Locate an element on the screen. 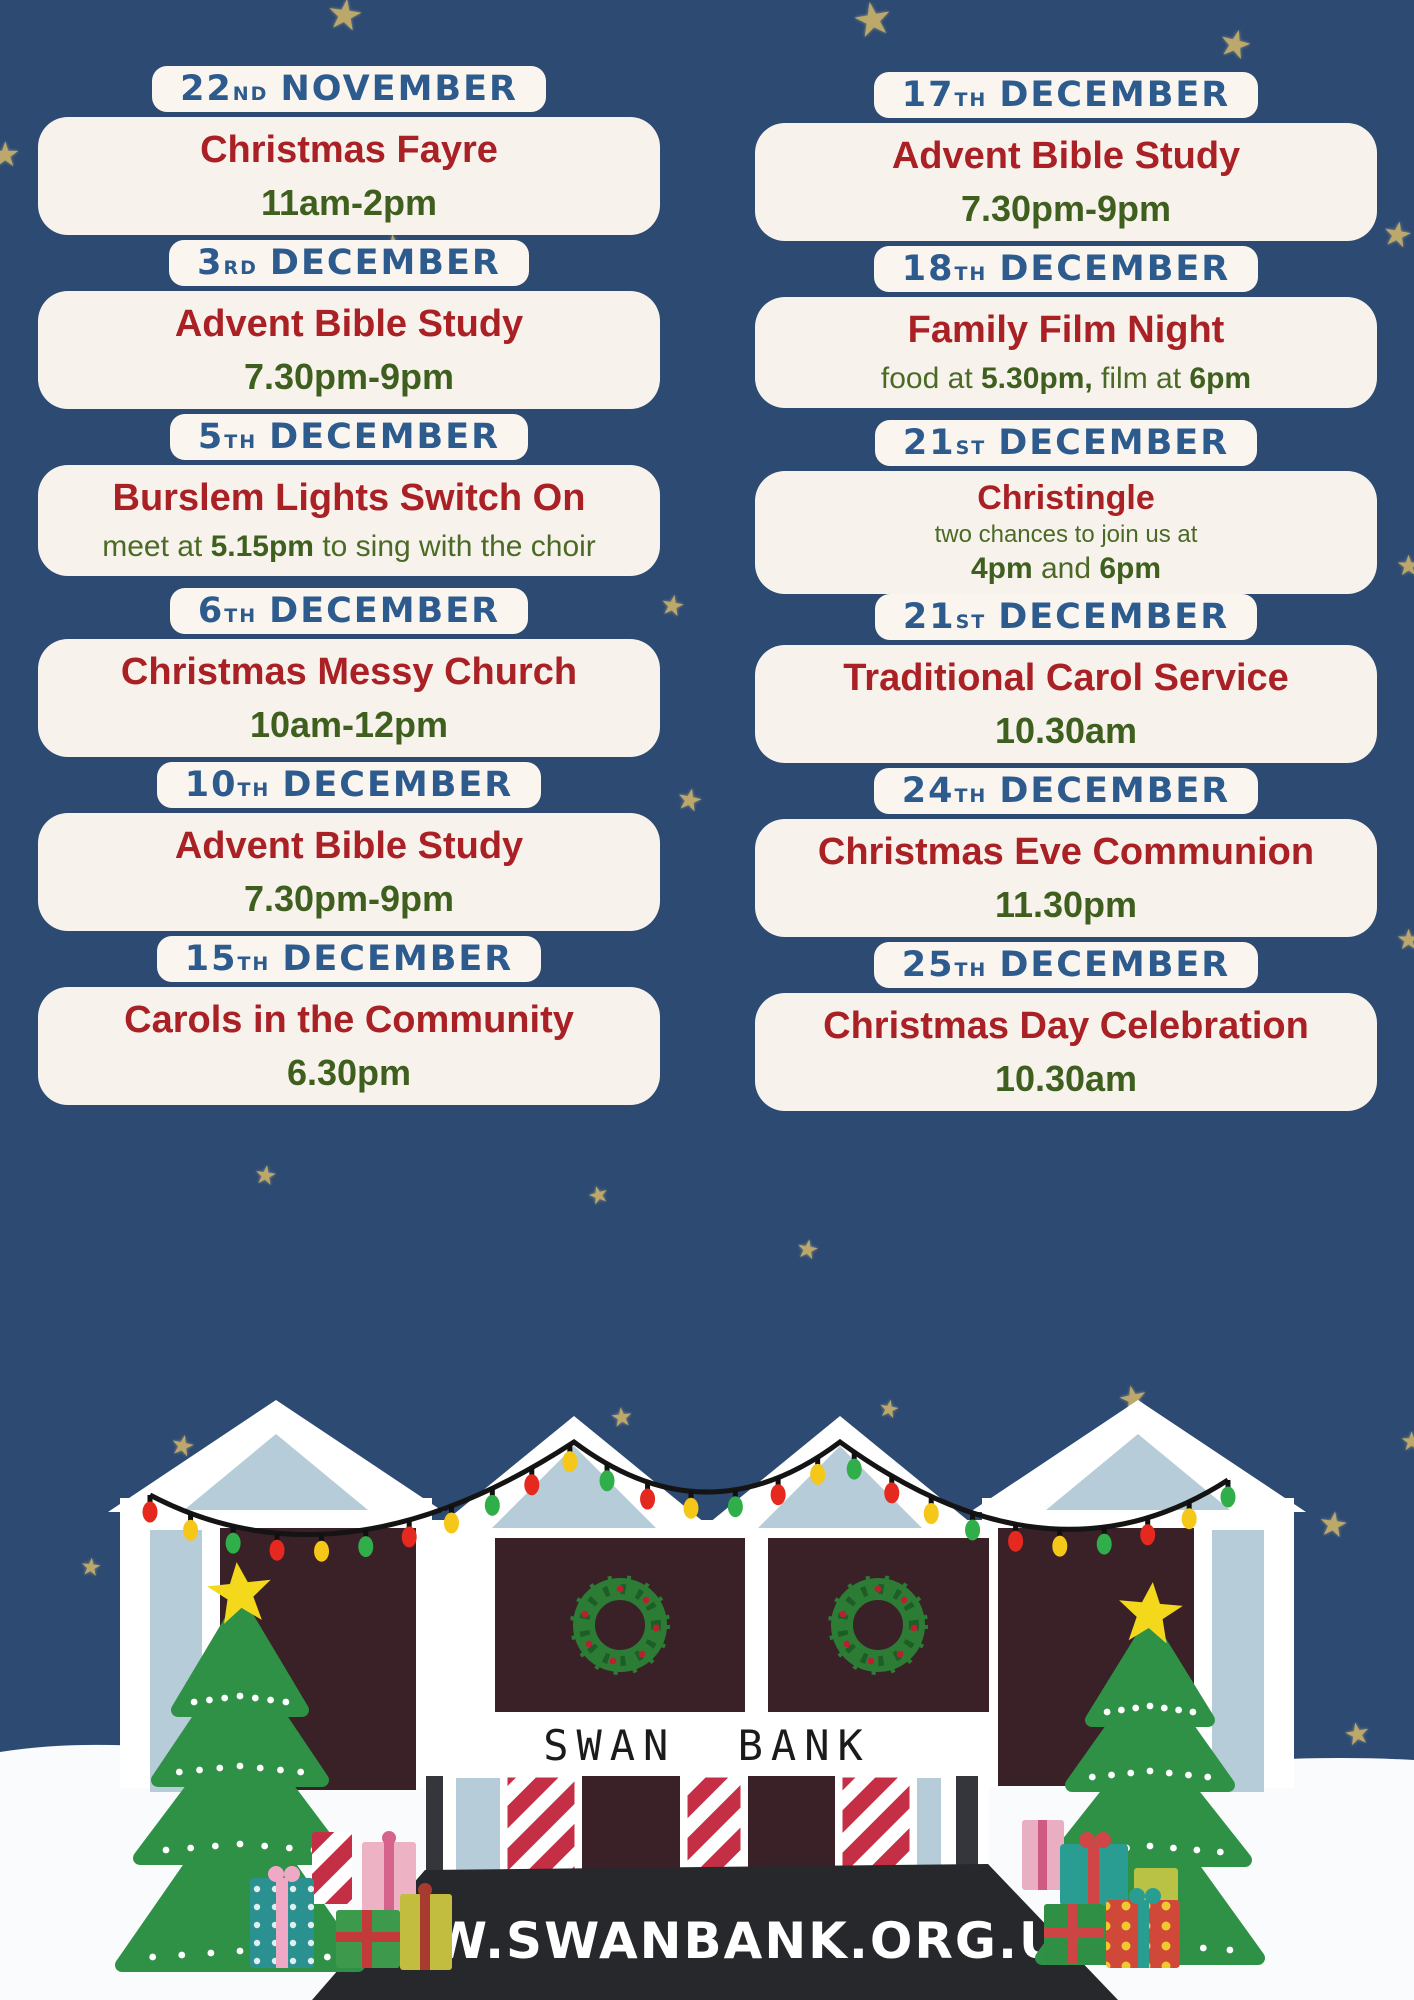 This screenshot has height=2000, width=1414. event-22-november: 22 ND NOVEMBER Christmas Fayre 11am-2pm is located at coordinates (349, 151).